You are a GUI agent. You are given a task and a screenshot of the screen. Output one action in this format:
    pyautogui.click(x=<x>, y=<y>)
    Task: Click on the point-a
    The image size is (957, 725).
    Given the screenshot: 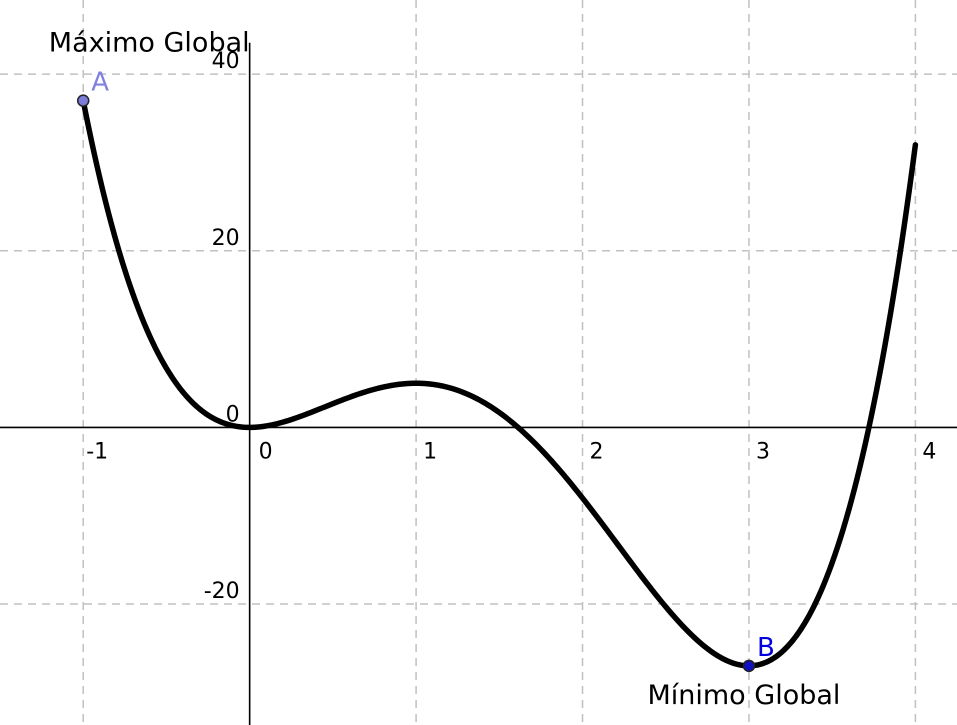 What is the action you would take?
    pyautogui.click(x=83, y=100)
    